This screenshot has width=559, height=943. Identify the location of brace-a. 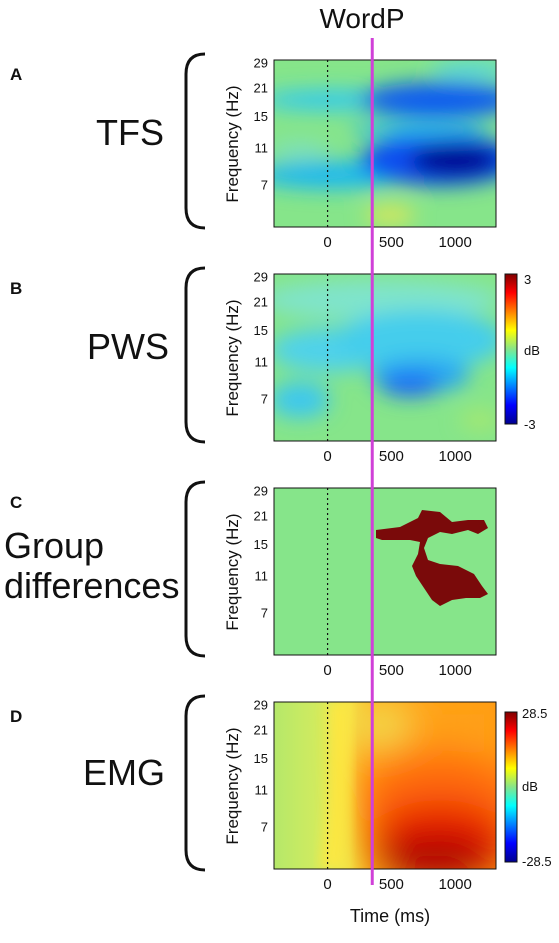
(195, 141).